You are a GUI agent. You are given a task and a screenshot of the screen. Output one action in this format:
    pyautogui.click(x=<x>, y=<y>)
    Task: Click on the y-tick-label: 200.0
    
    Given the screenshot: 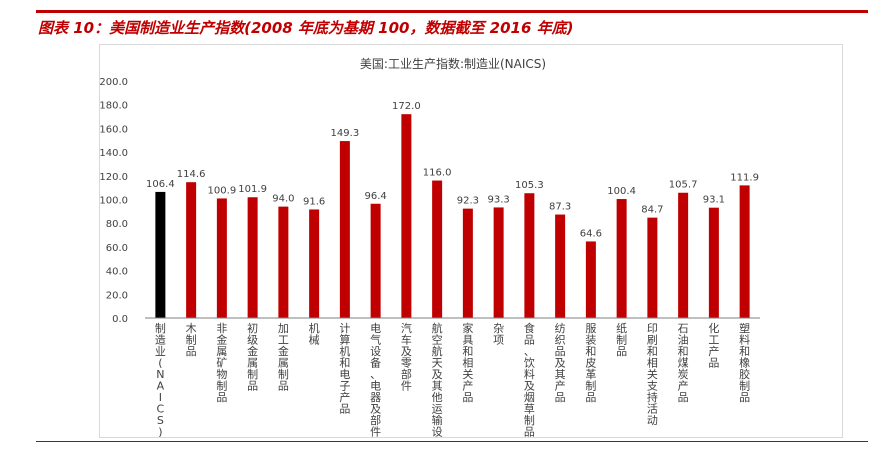 What is the action you would take?
    pyautogui.click(x=114, y=82)
    